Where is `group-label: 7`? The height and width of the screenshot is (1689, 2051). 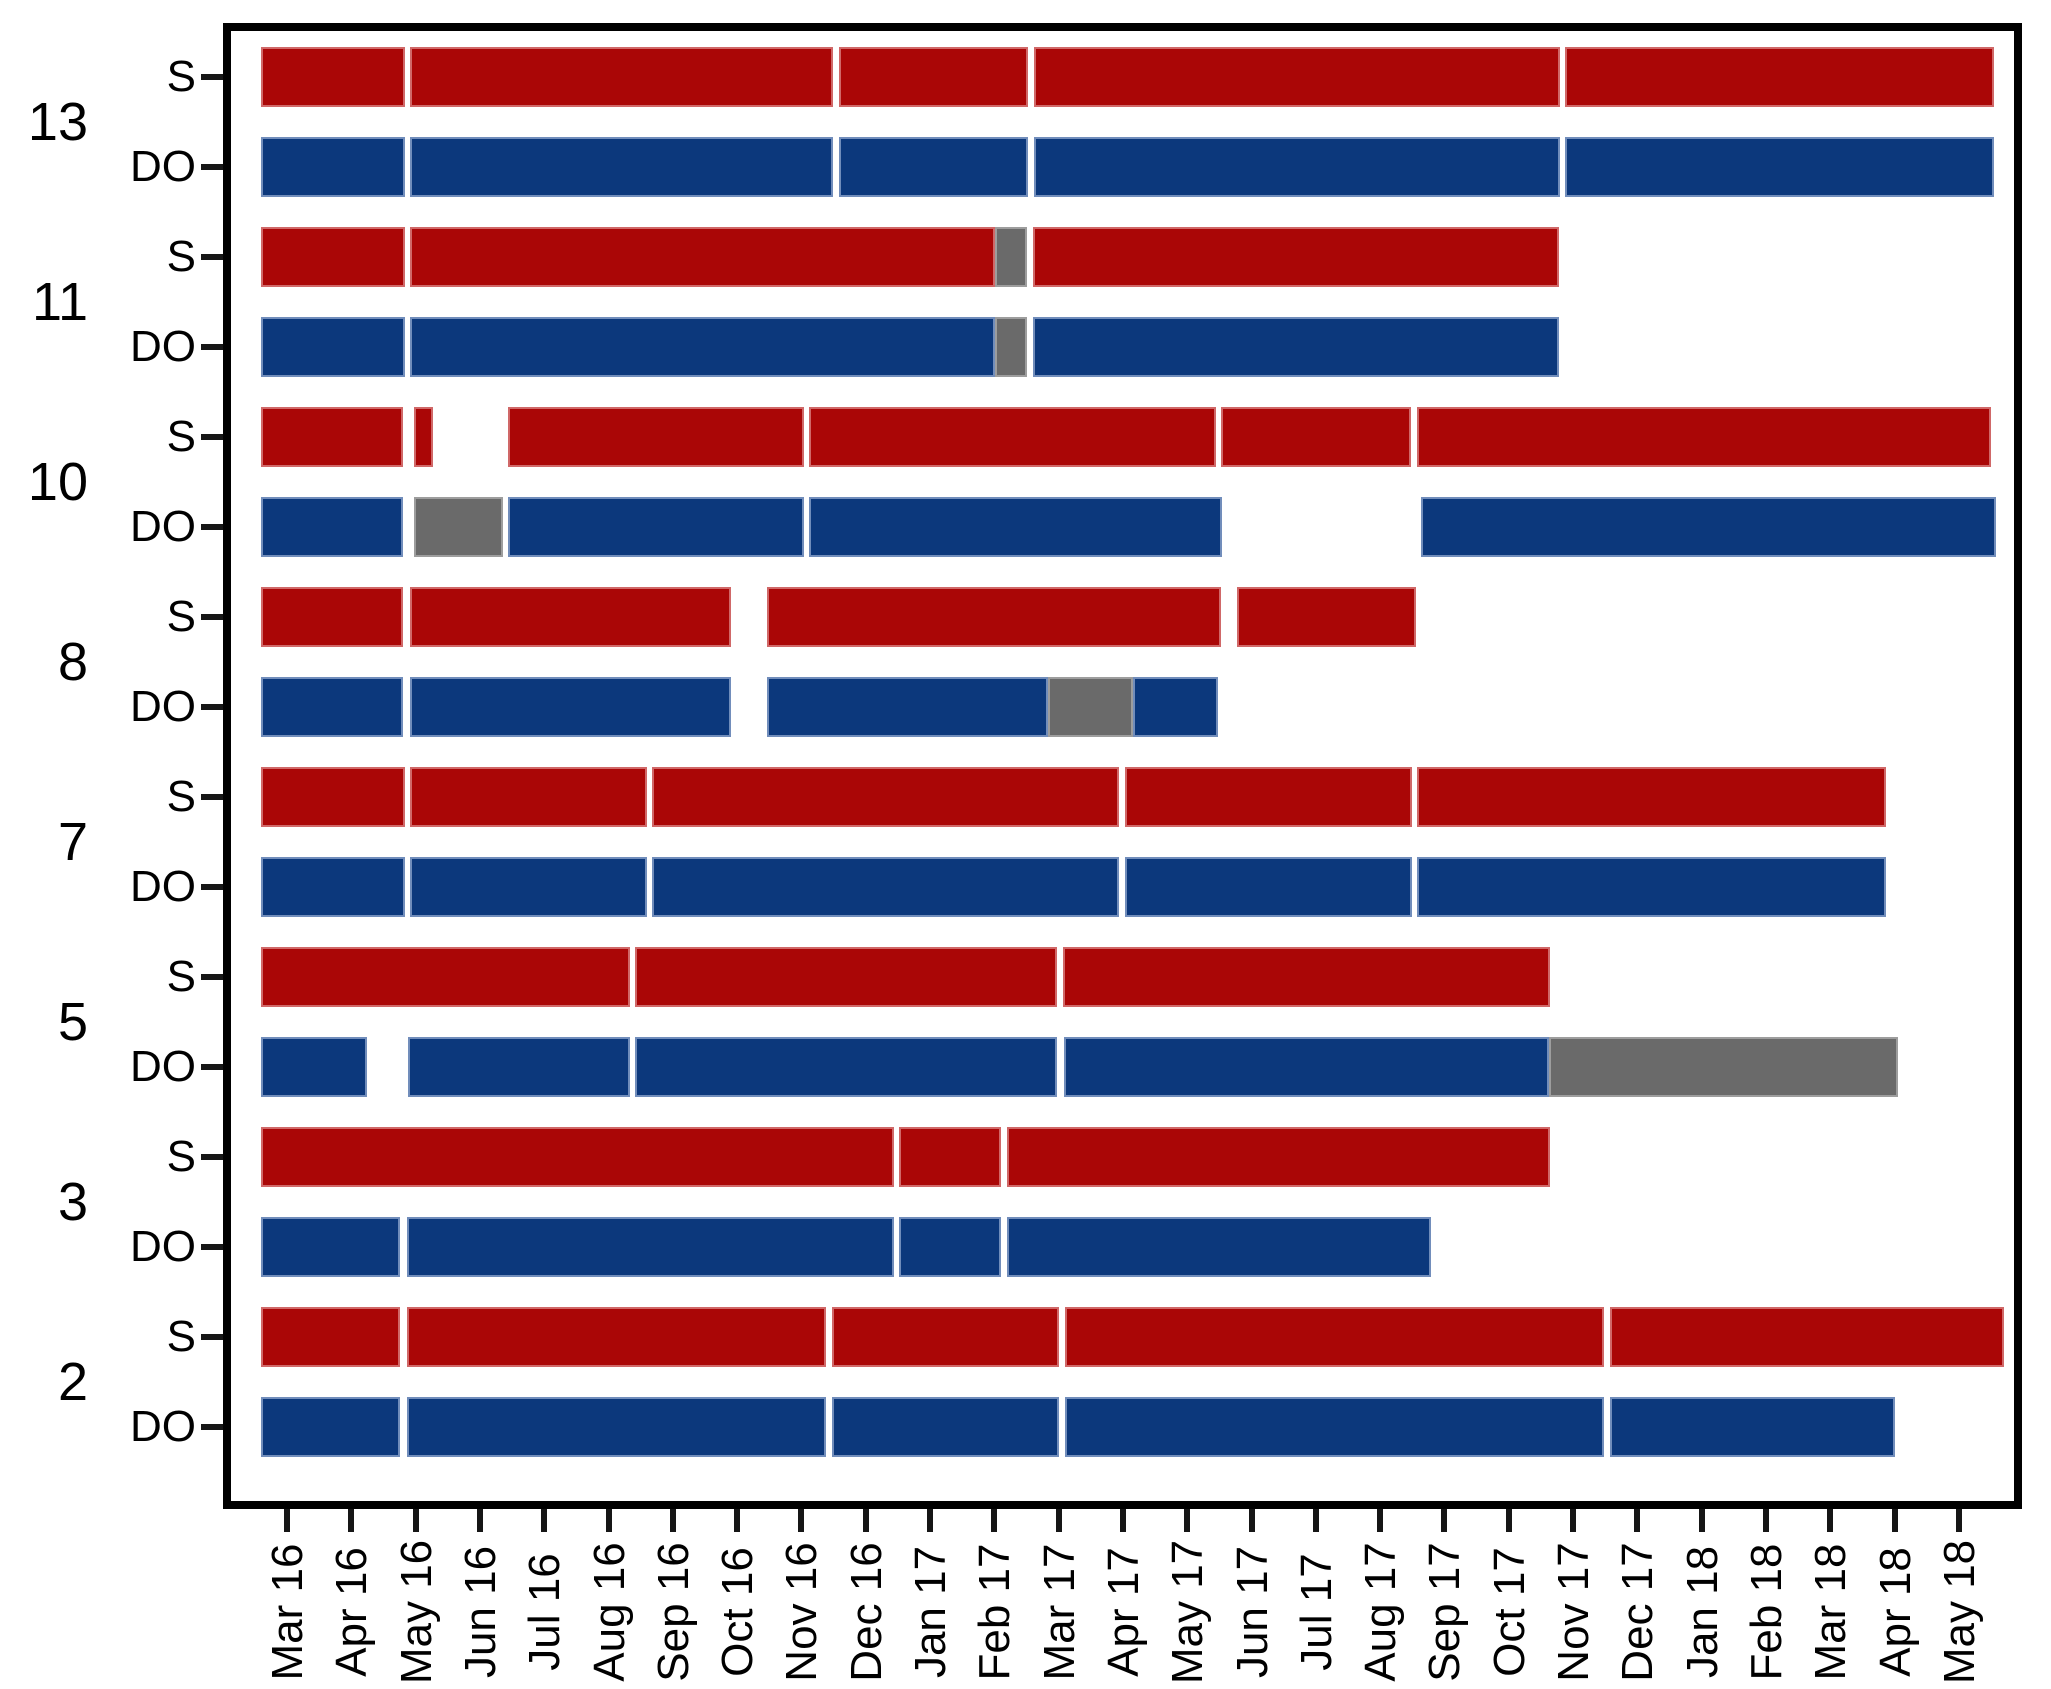 group-label: 7 is located at coordinates (72, 842).